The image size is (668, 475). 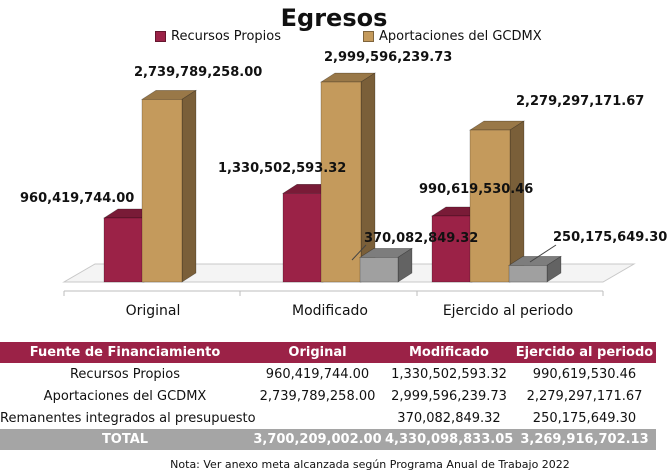 What do you see at coordinates (153, 311) in the screenshot?
I see `category-label: Original` at bounding box center [153, 311].